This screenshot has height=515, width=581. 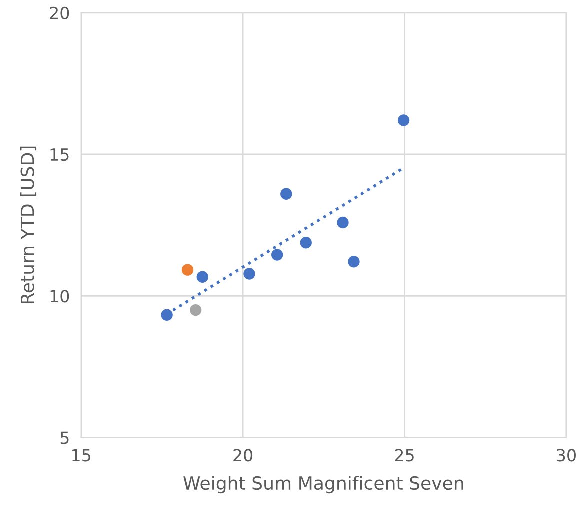 What do you see at coordinates (566, 455) in the screenshot?
I see `x-tick-label: 30` at bounding box center [566, 455].